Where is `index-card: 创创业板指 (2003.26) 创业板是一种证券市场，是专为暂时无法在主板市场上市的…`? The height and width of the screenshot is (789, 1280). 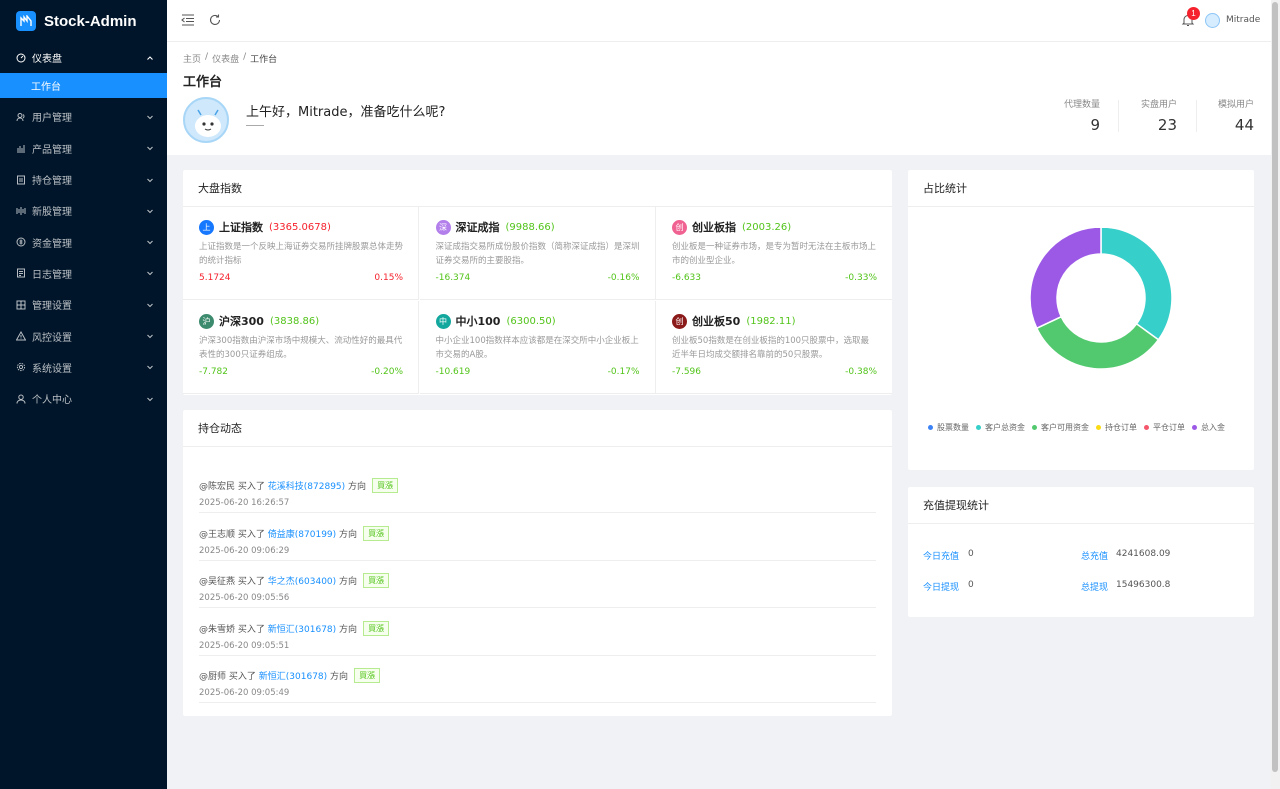
index-card: 创创业板指 (2003.26) 创业板是一种证券市场，是专为暂时无法在主板市场上市的… is located at coordinates (774, 253).